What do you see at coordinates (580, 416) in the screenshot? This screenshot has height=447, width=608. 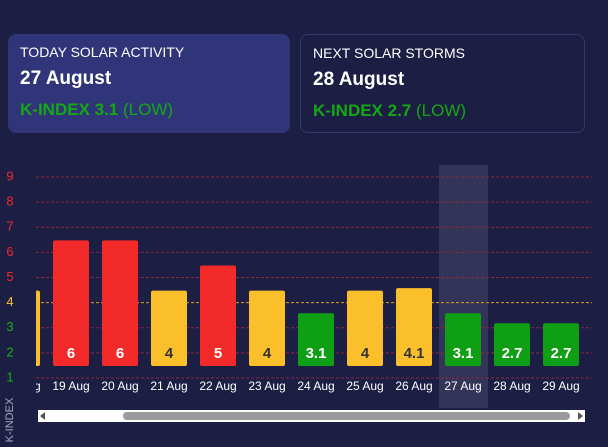 I see `scroll-right` at bounding box center [580, 416].